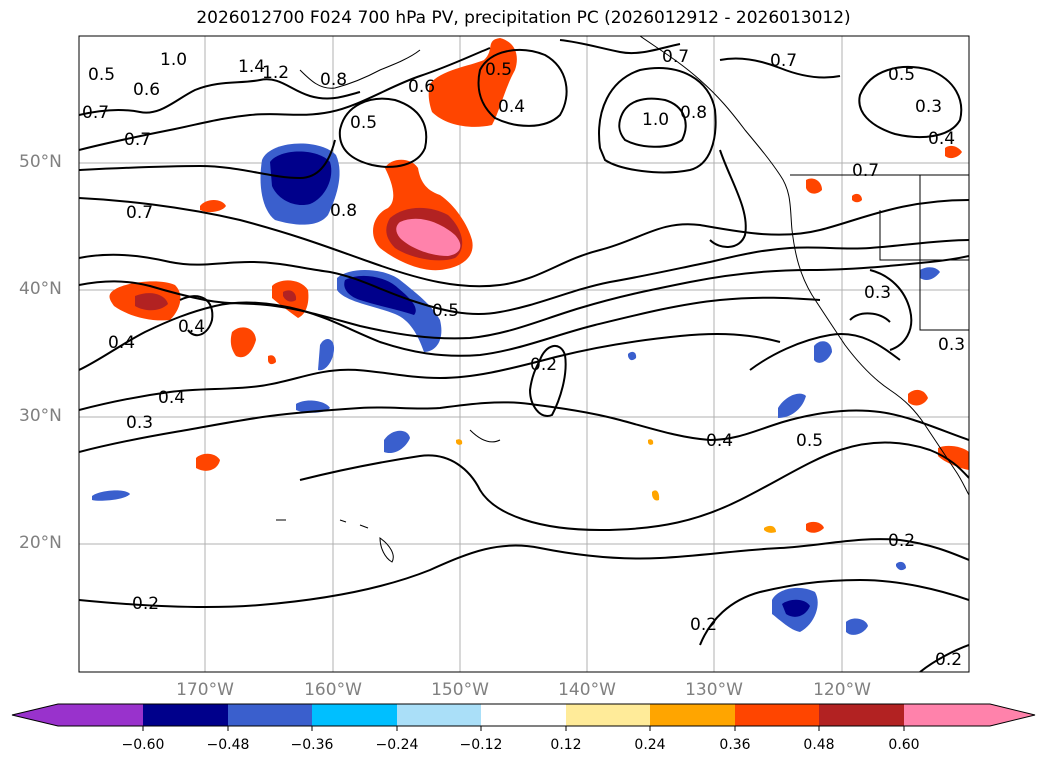 This screenshot has height=765, width=1047. I want to click on colorbar-tick-label: −0.60, so click(143, 745).